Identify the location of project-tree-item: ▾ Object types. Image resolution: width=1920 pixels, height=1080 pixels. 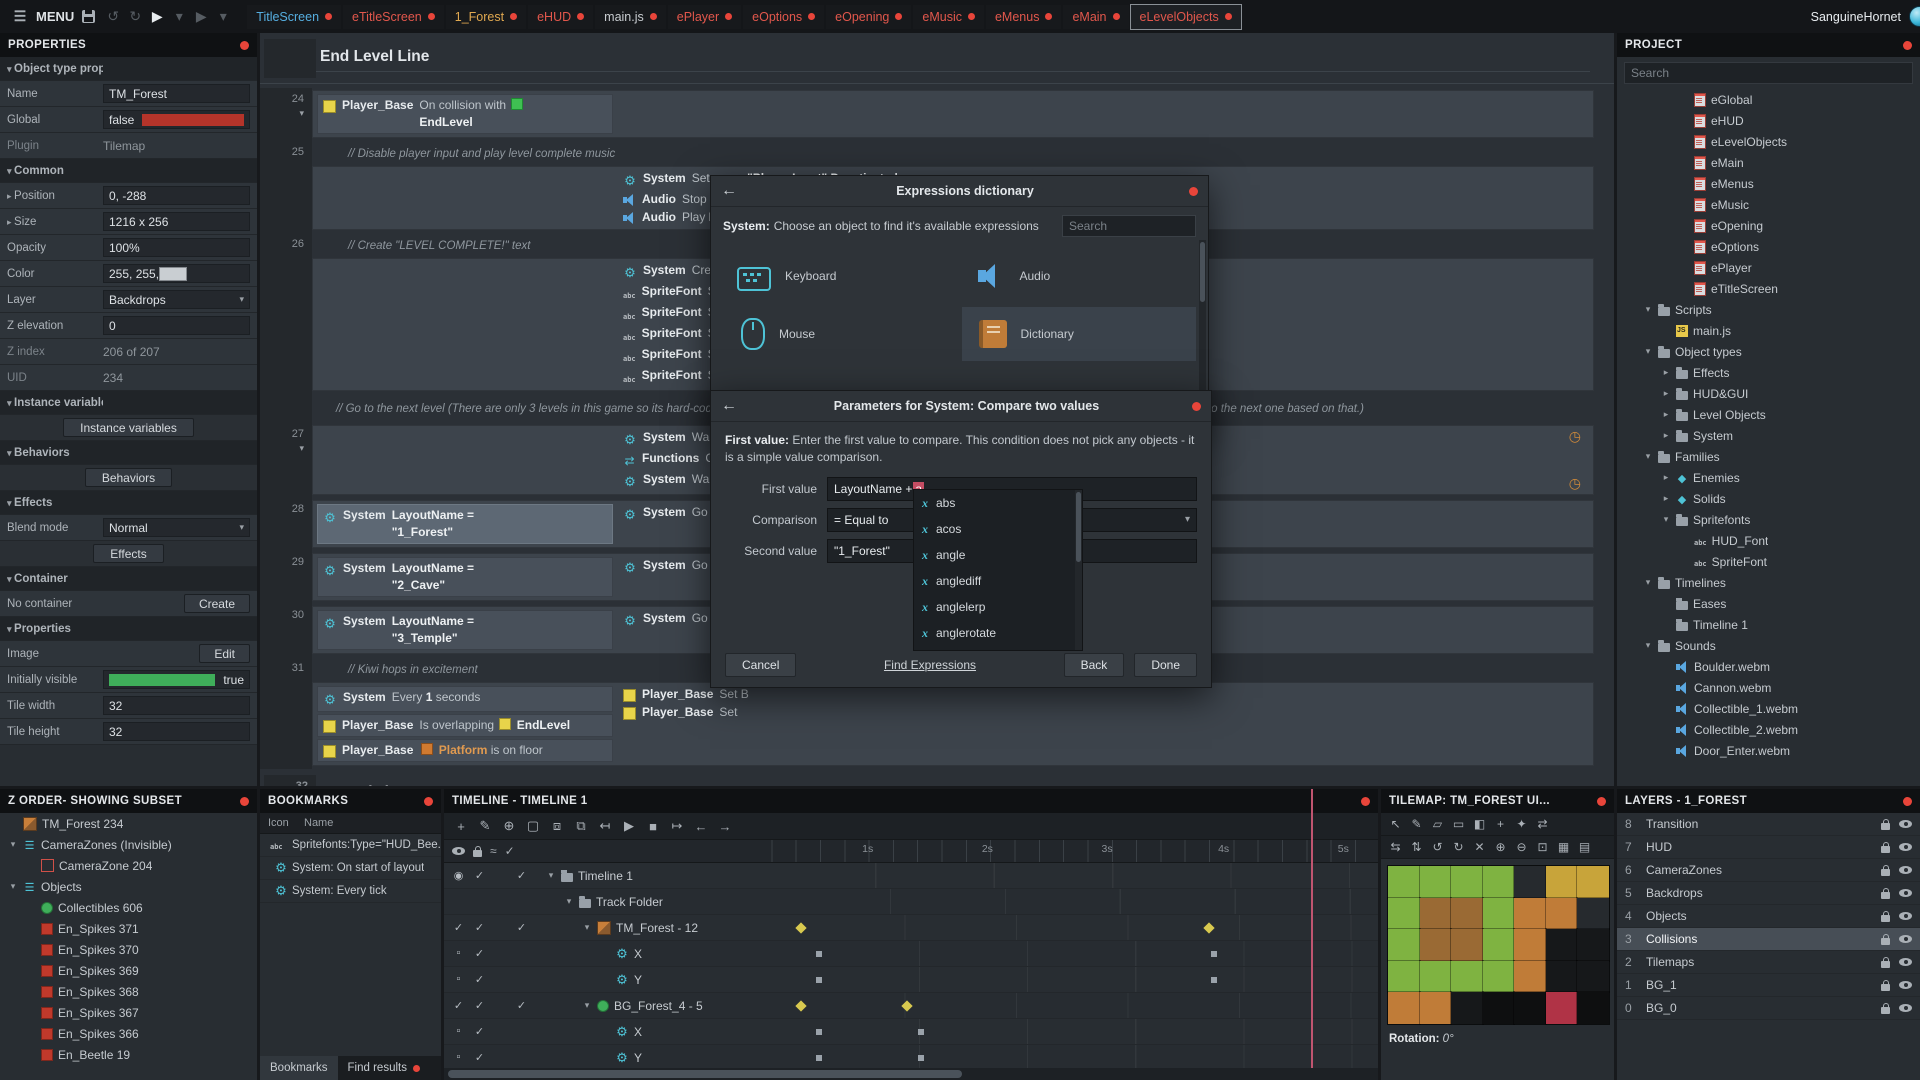
(1768, 351).